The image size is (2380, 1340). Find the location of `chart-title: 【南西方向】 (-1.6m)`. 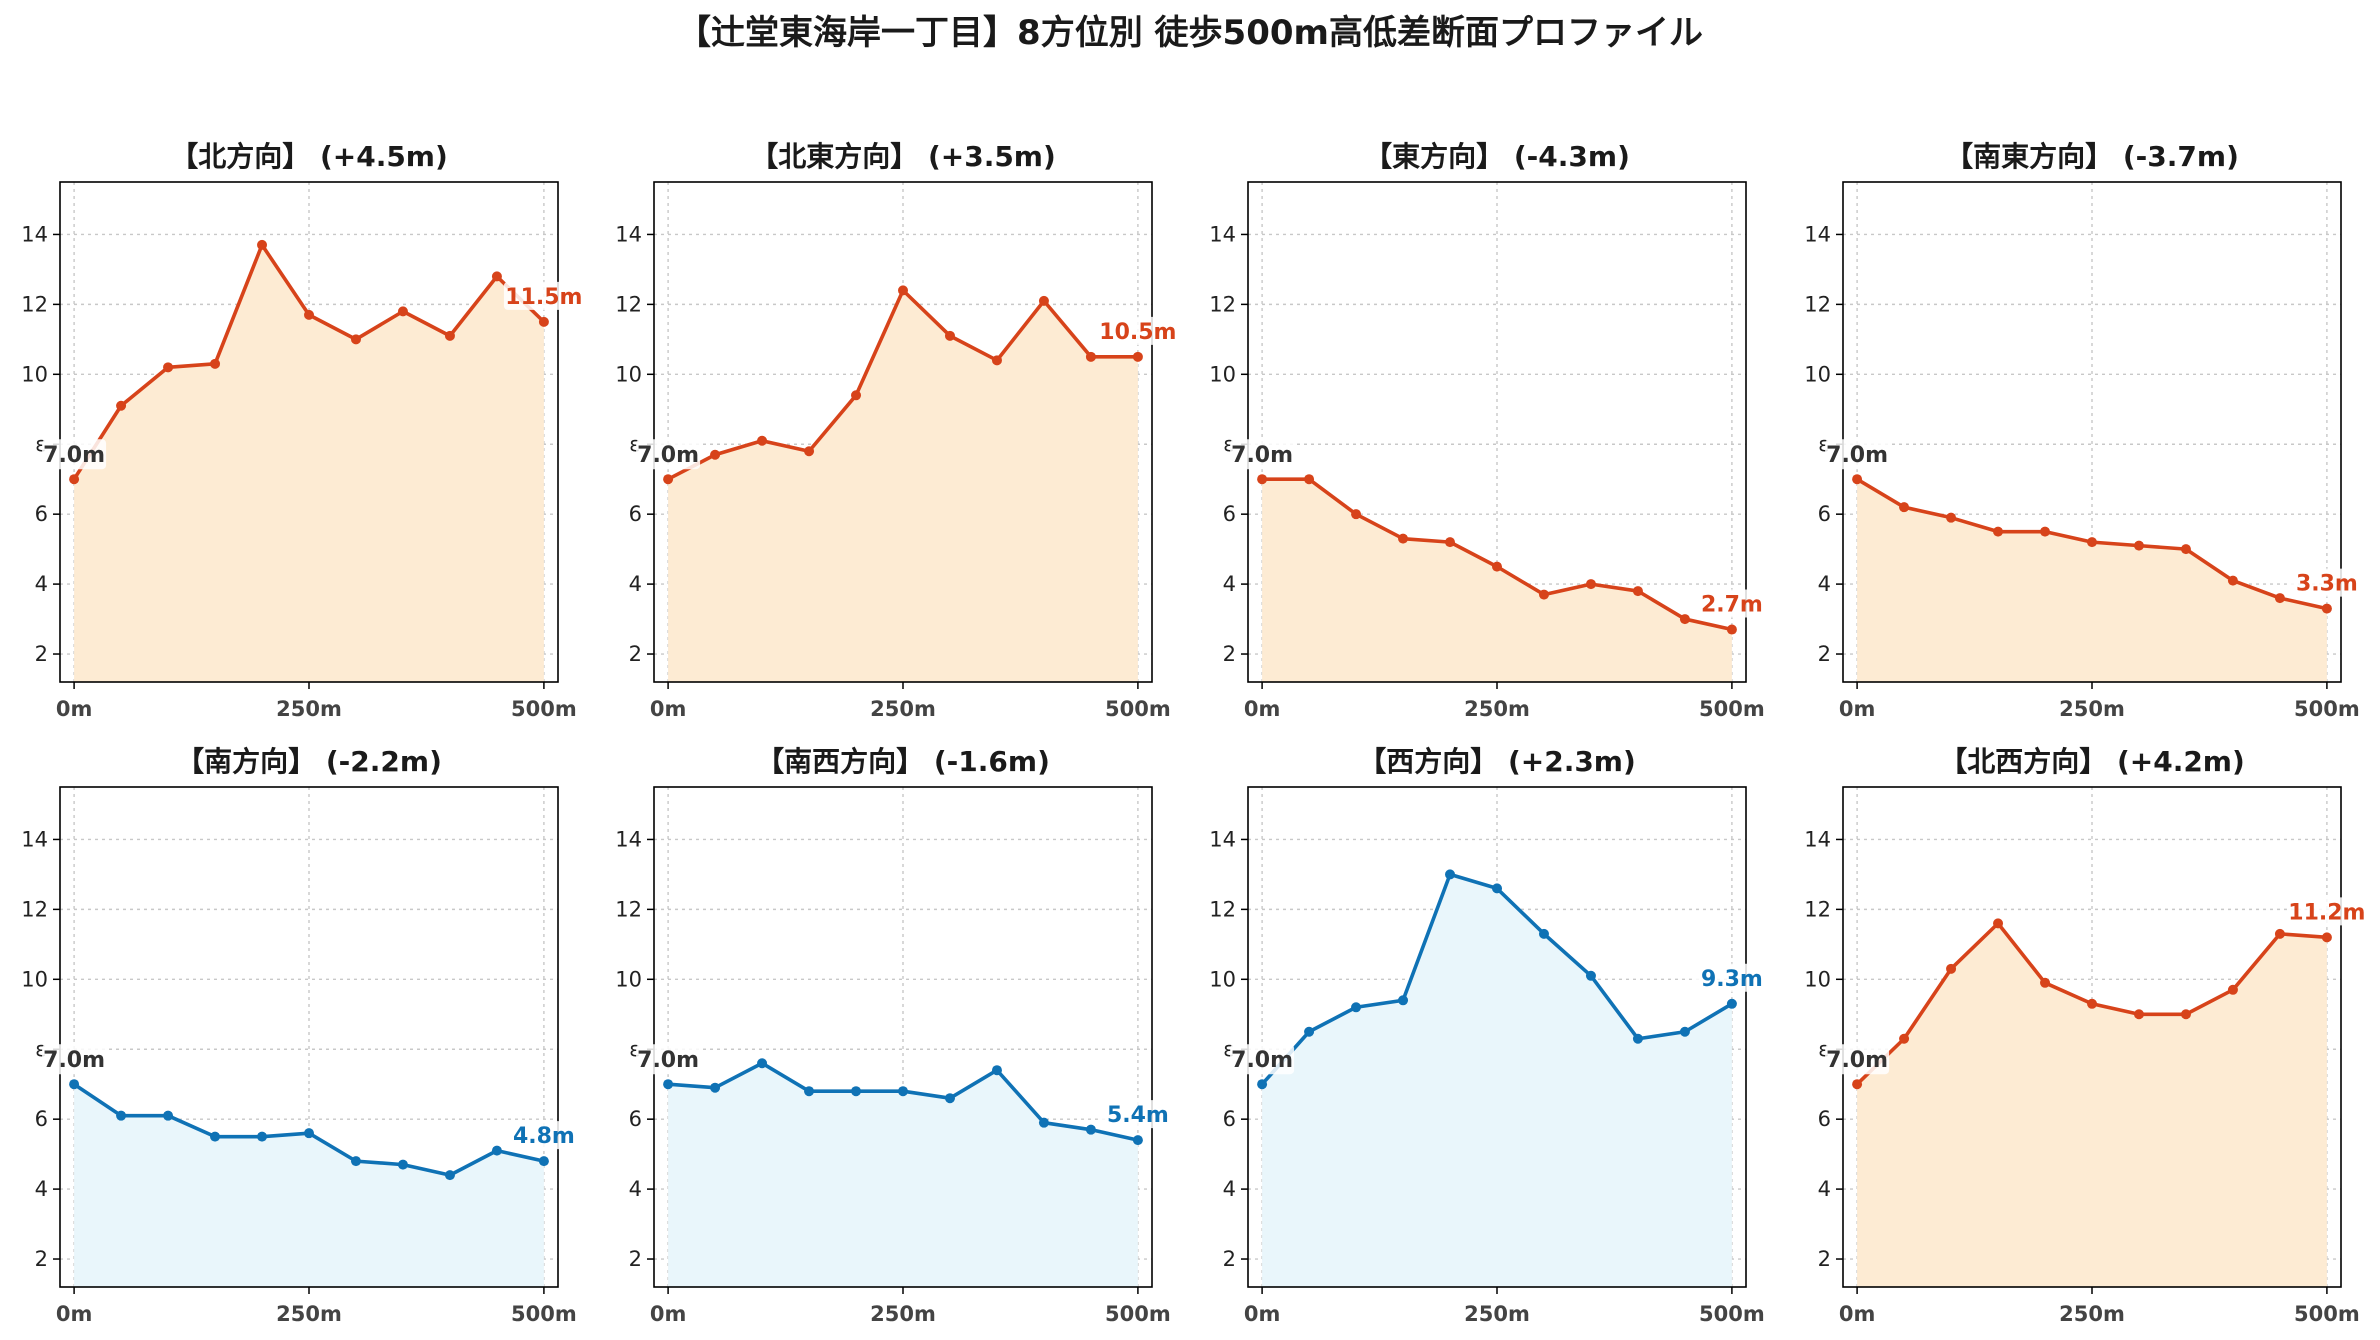

chart-title: 【南西方向】 (-1.6m) is located at coordinates (903, 761).